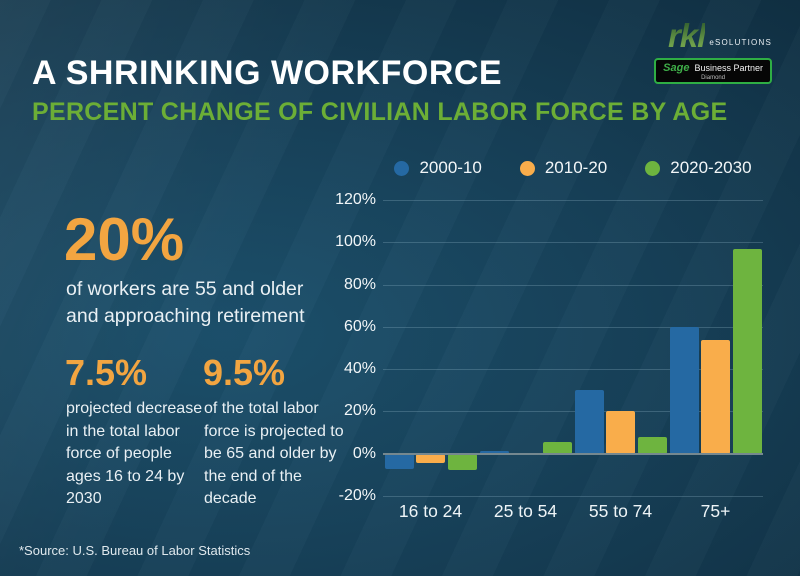  I want to click on y-tick-label: 80%, so click(359, 284).